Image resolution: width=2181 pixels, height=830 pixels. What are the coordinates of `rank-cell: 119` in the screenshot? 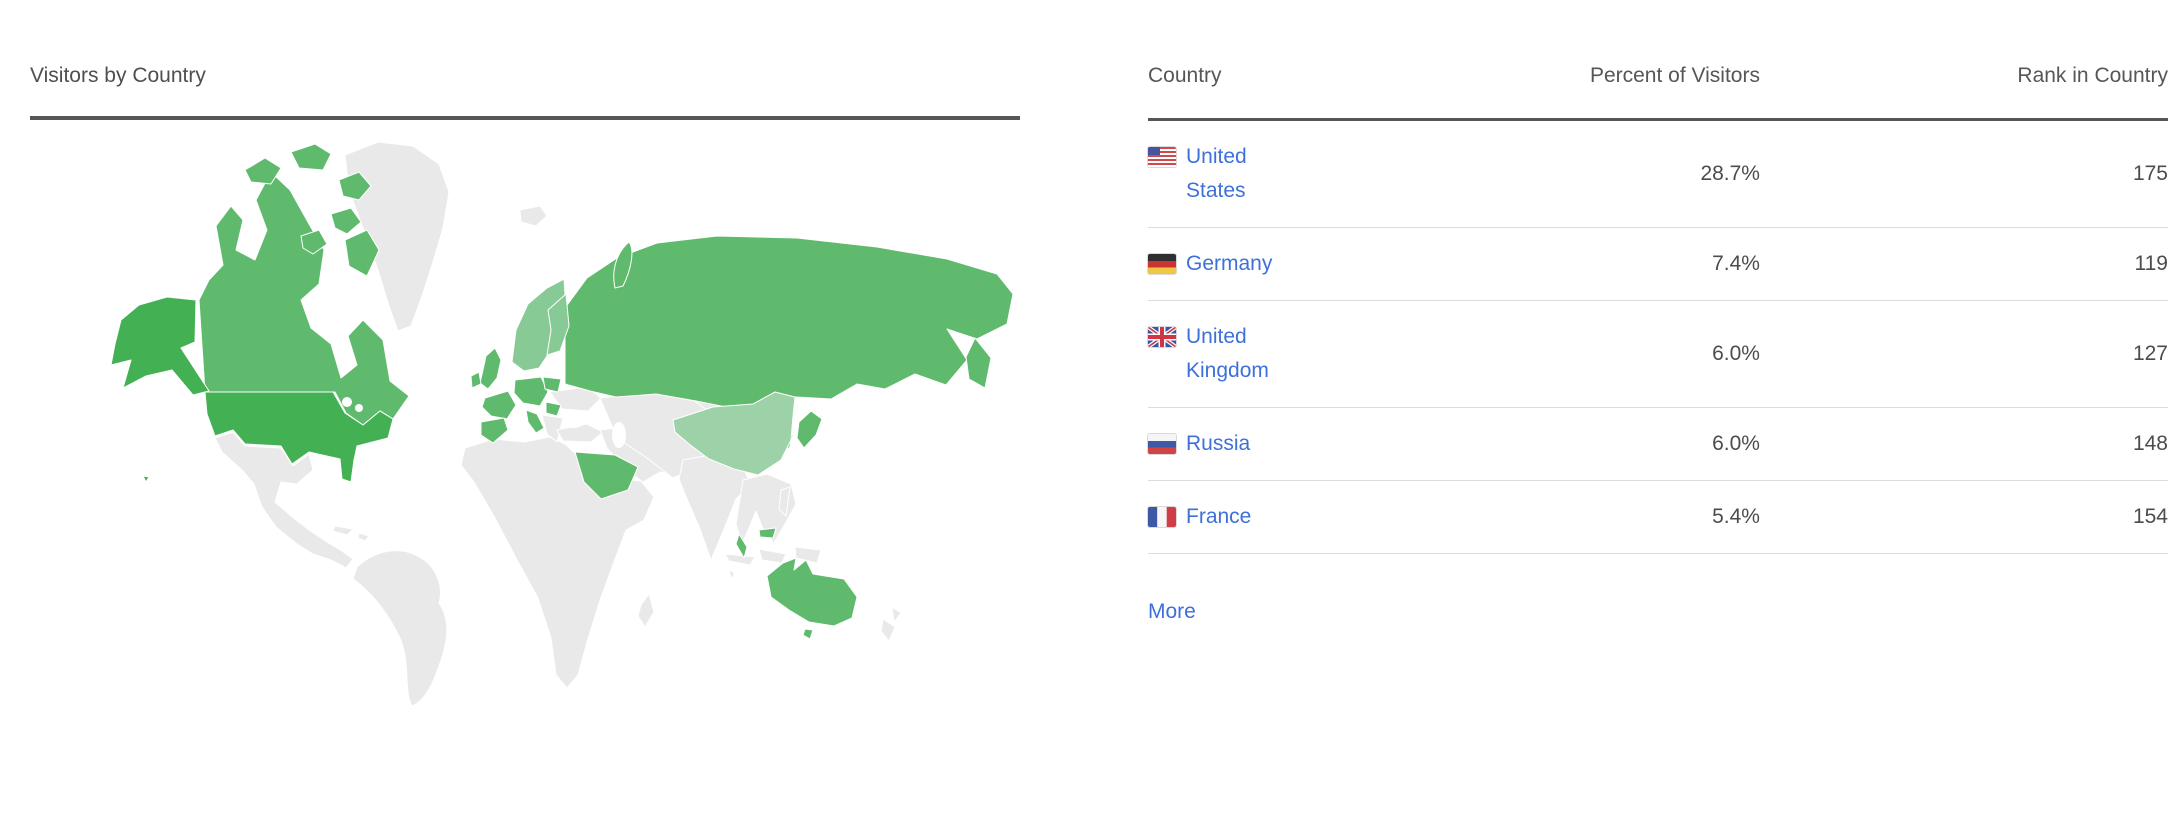 It's located at (2151, 263).